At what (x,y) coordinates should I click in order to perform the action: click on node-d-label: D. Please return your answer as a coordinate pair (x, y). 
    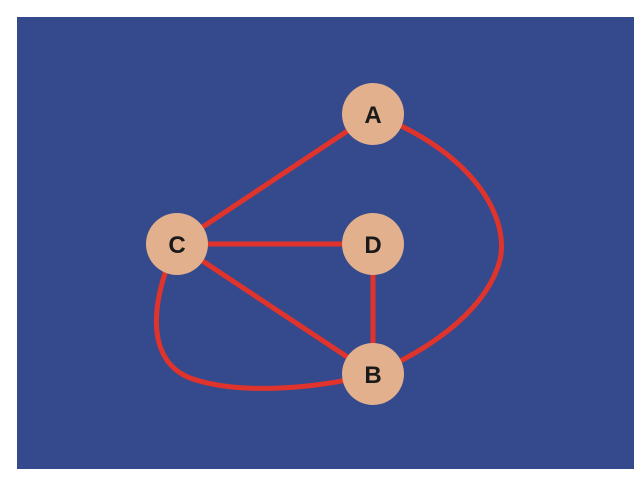
    Looking at the image, I should click on (372, 245).